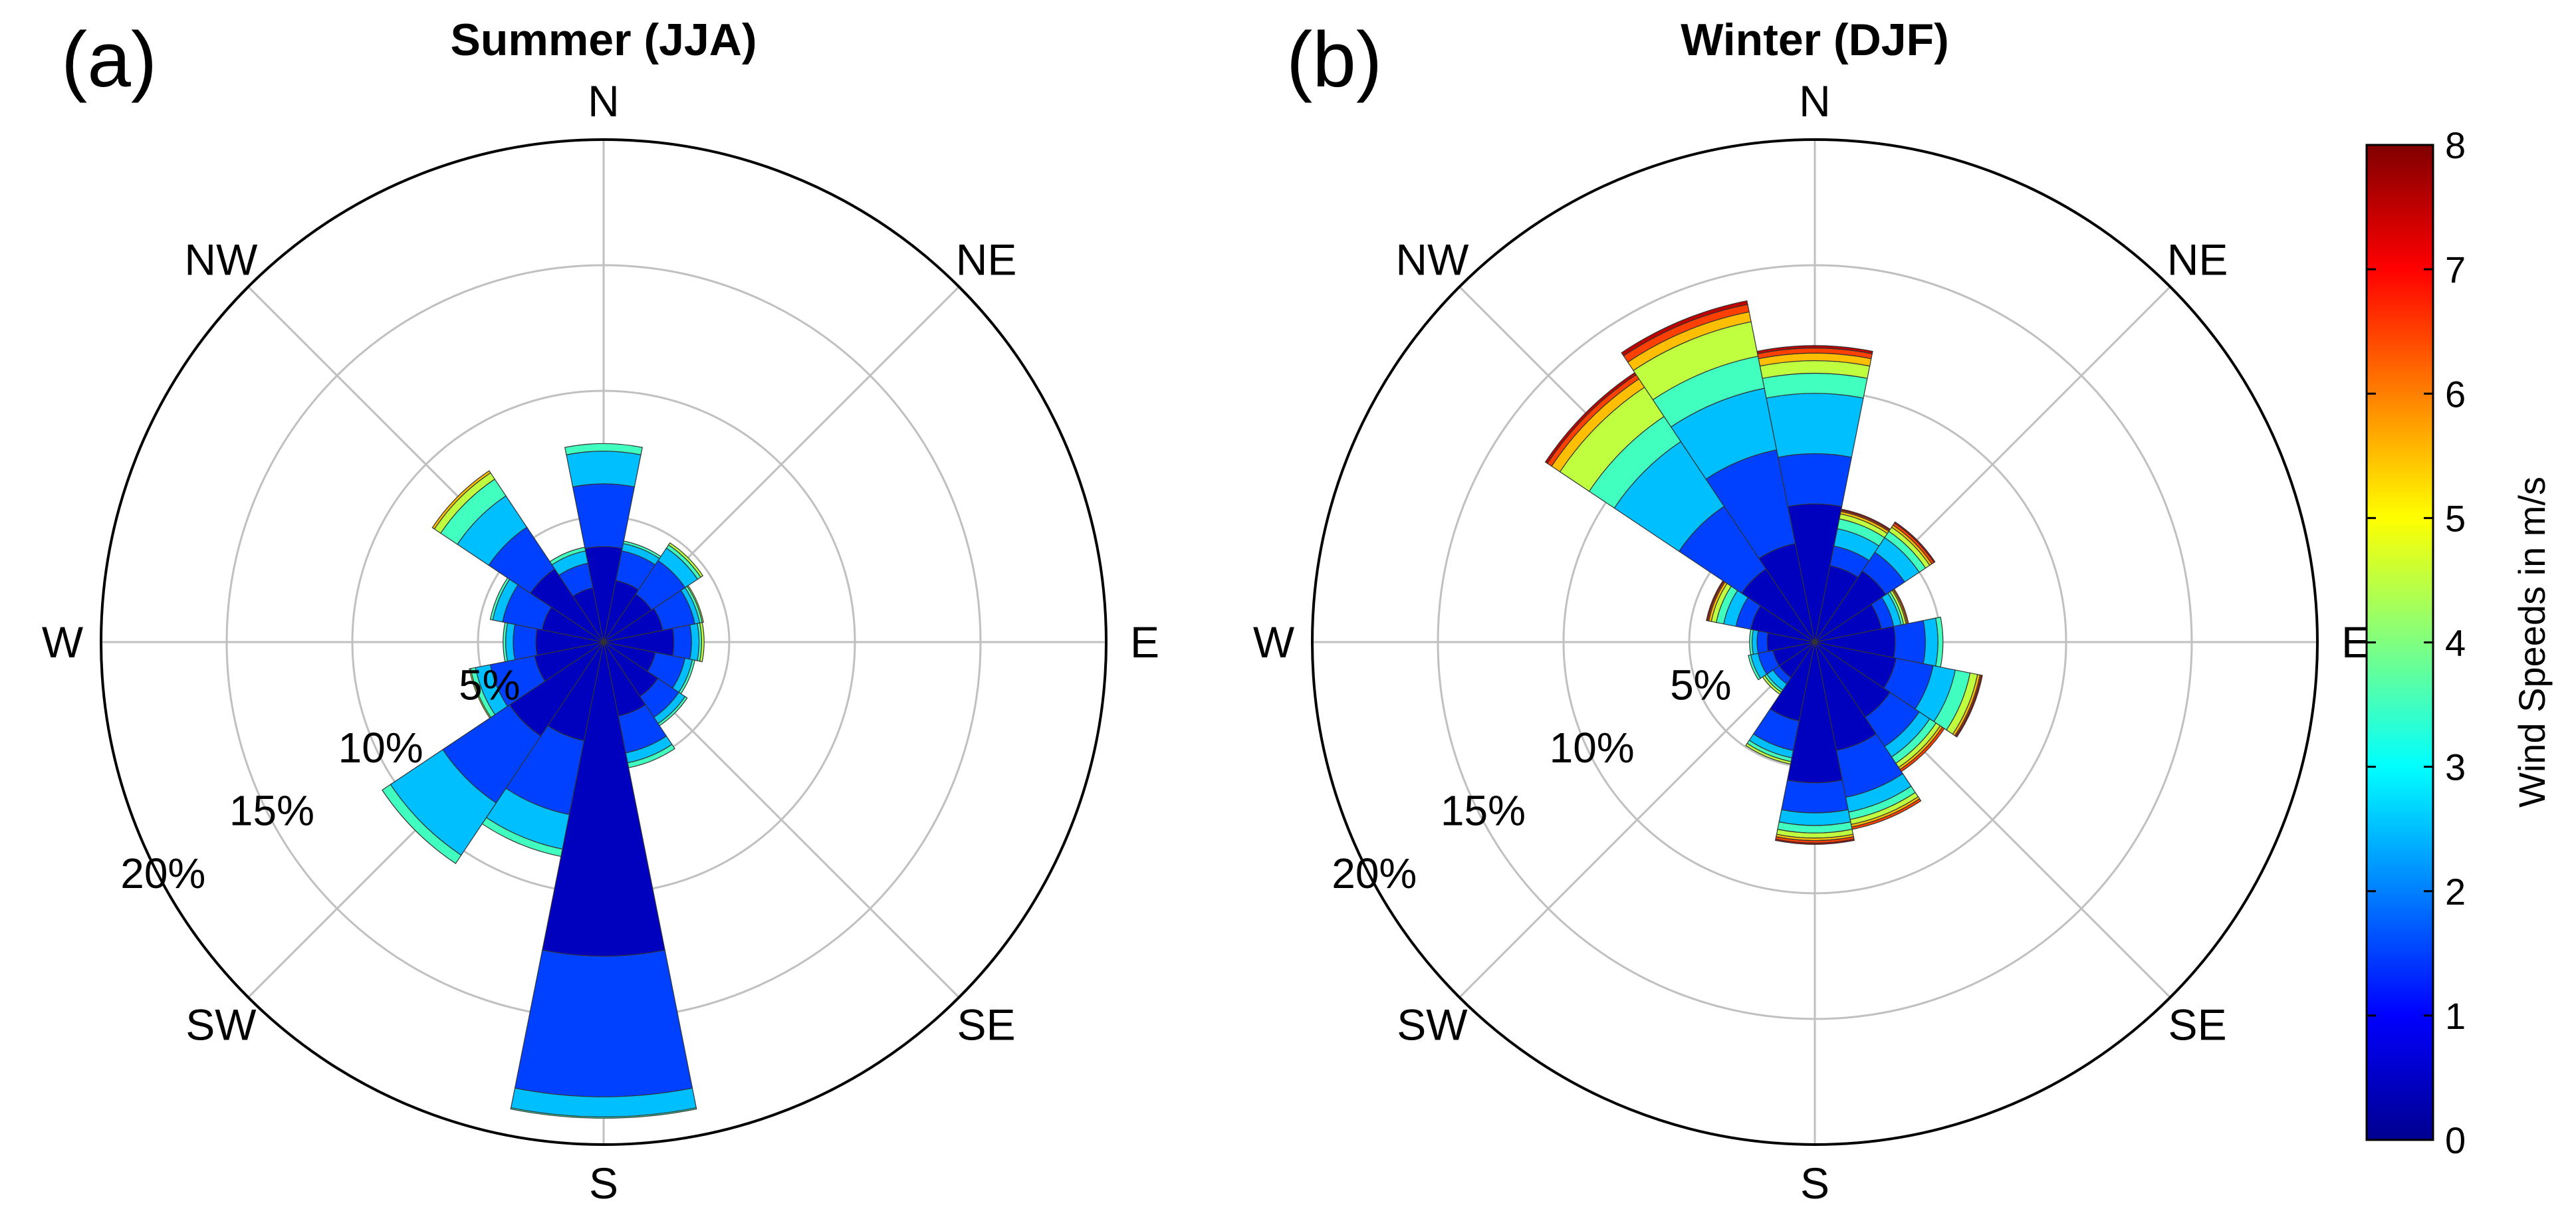 The image size is (2576, 1225). Describe the element at coordinates (1684, 328) in the screenshot. I see `wedge-nnw-bin7` at that location.